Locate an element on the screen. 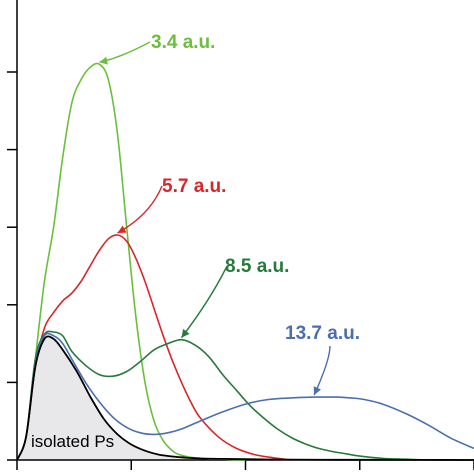  label-8-5-au: 8.5 a.u. is located at coordinates (257, 266).